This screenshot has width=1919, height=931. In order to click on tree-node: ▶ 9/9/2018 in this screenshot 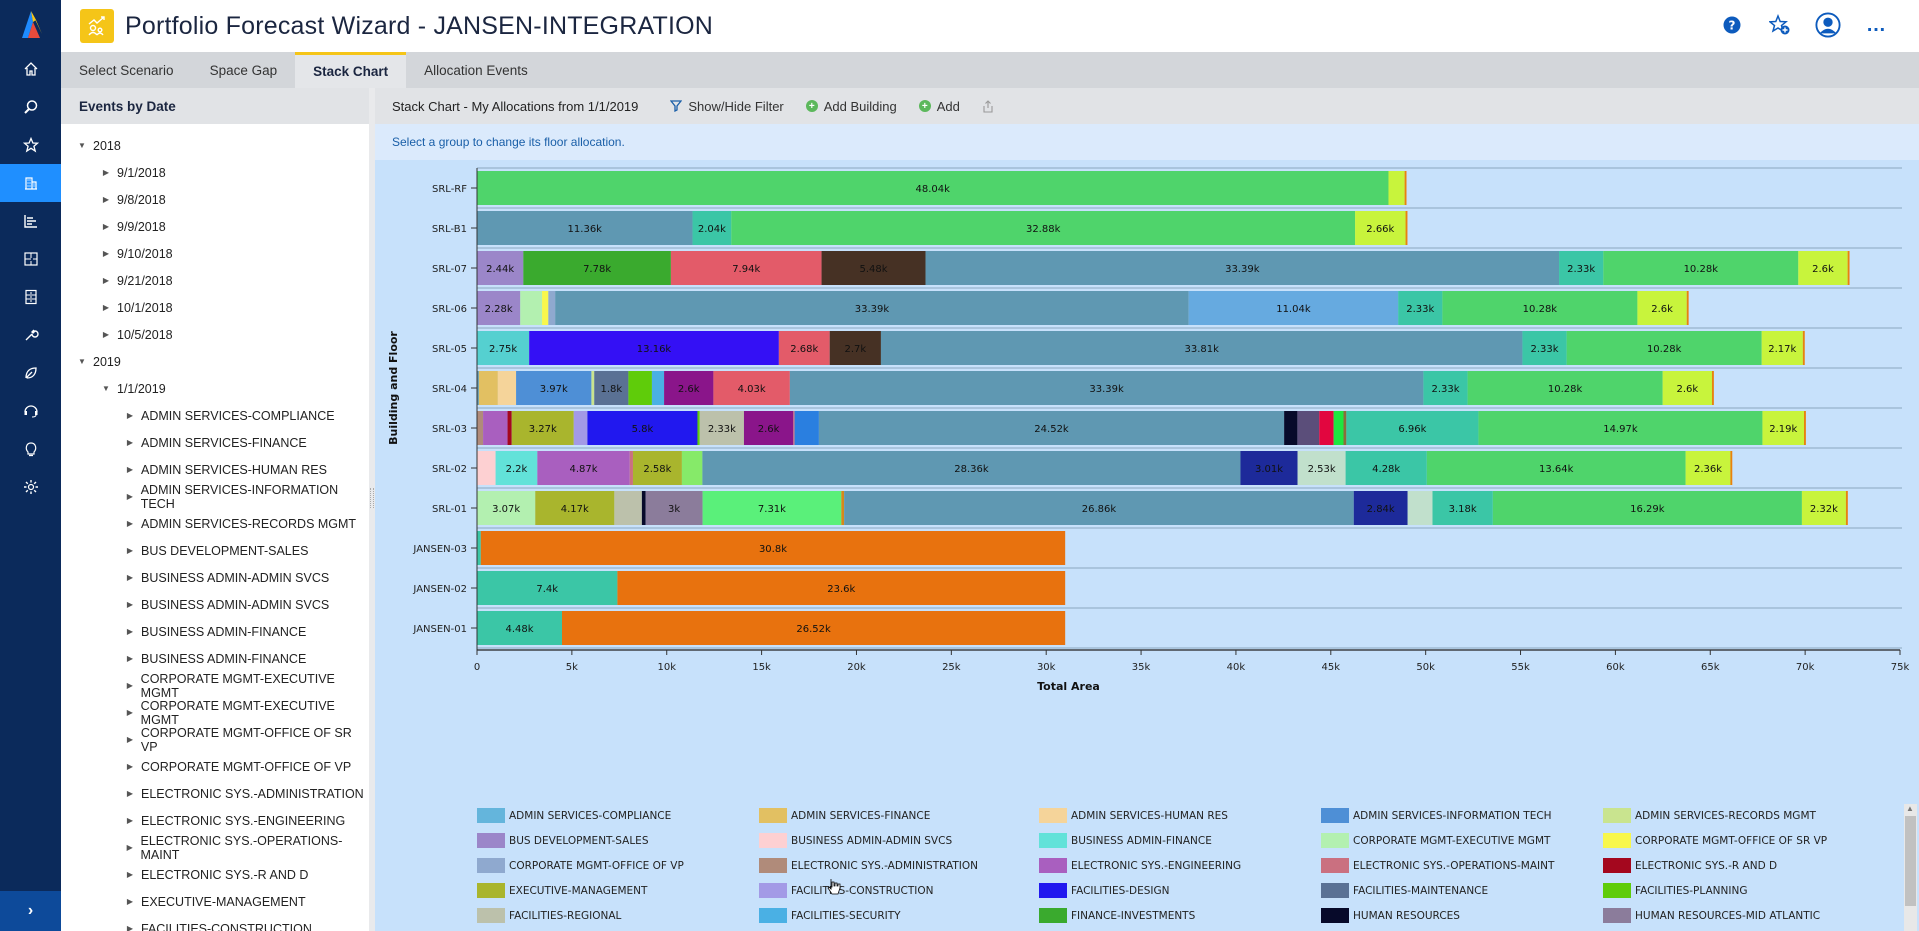, I will do `click(215, 226)`.